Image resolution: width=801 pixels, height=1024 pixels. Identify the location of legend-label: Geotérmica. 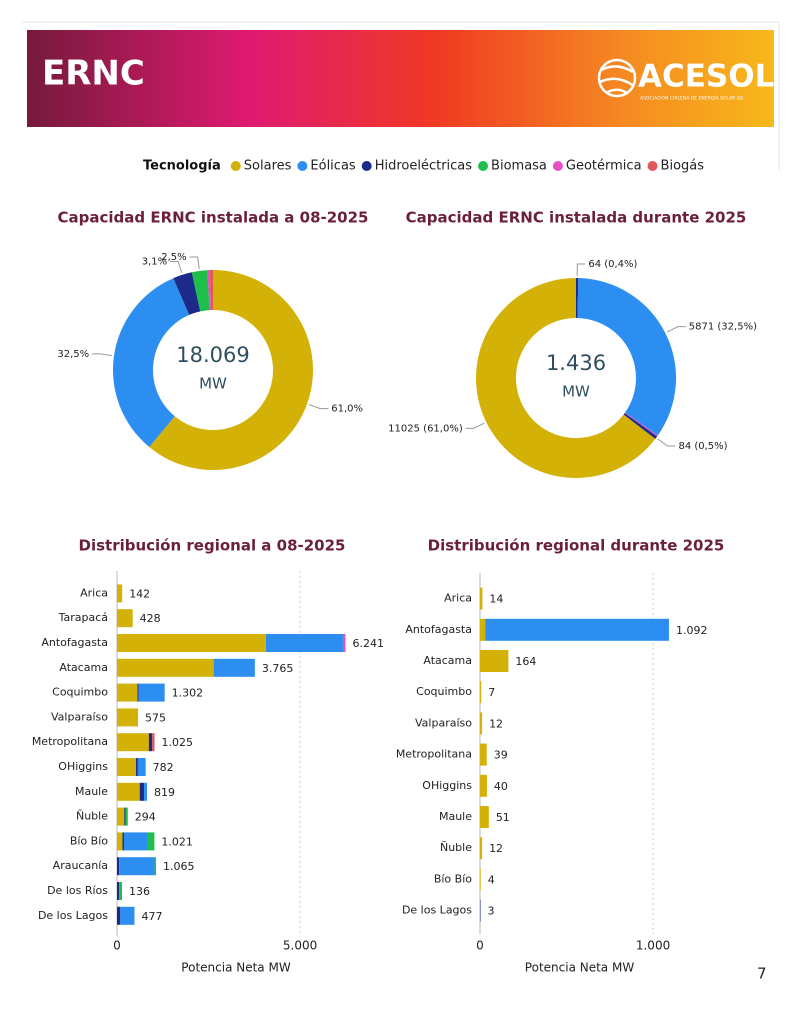
(604, 166).